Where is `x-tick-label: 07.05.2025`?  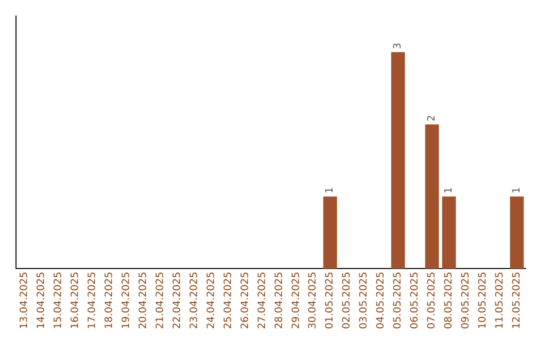 x-tick-label: 07.05.2025 is located at coordinates (432, 301).